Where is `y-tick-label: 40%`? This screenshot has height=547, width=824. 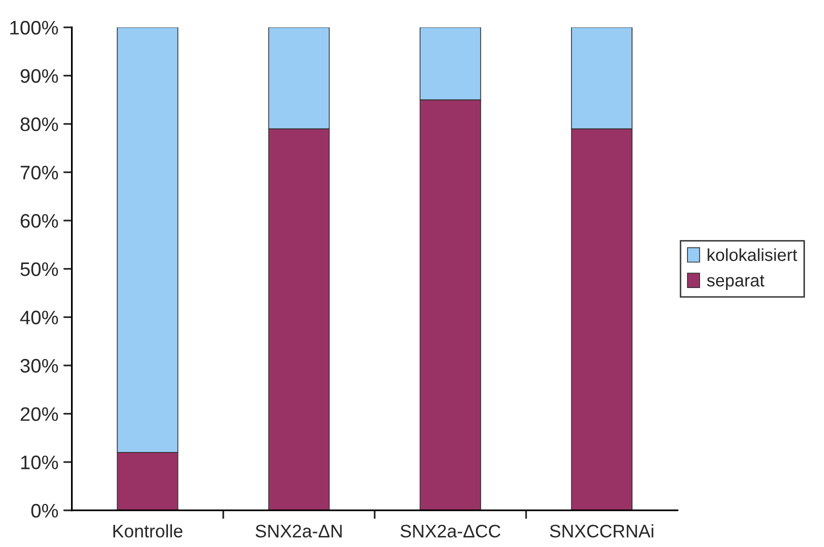
y-tick-label: 40% is located at coordinates (39, 317).